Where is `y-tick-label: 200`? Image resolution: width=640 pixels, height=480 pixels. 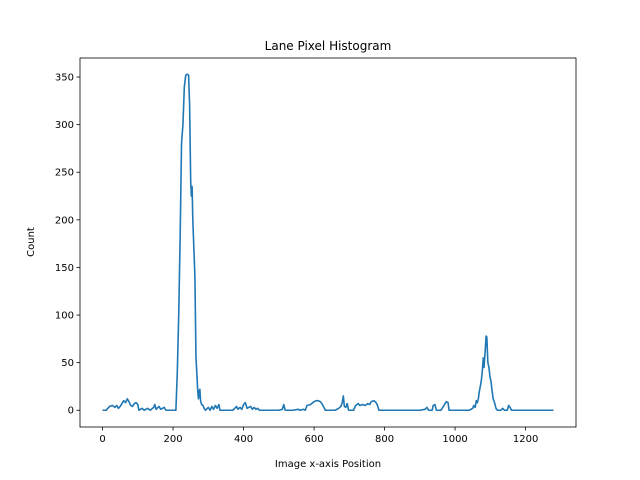 y-tick-label: 200 is located at coordinates (64, 220).